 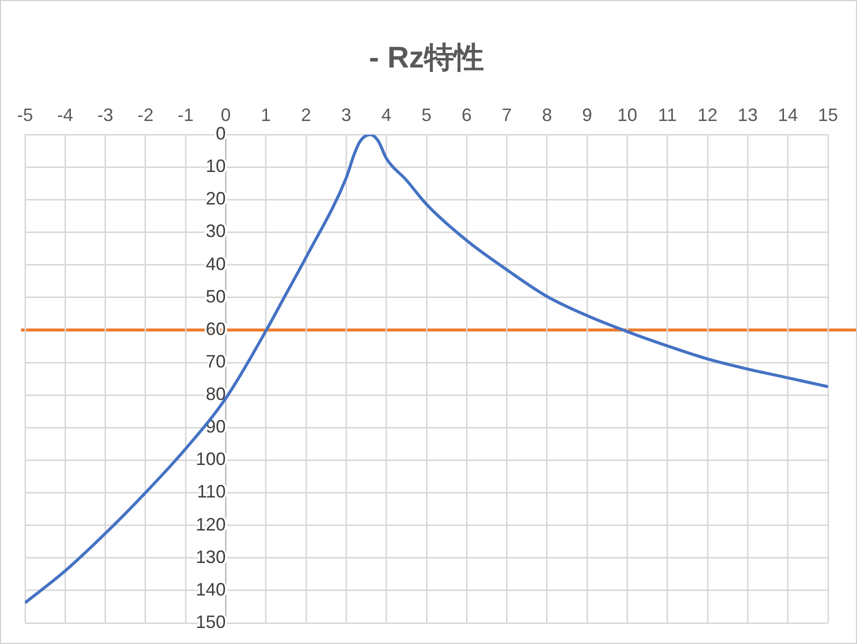 What do you see at coordinates (426, 114) in the screenshot?
I see `x-tick-label: 5` at bounding box center [426, 114].